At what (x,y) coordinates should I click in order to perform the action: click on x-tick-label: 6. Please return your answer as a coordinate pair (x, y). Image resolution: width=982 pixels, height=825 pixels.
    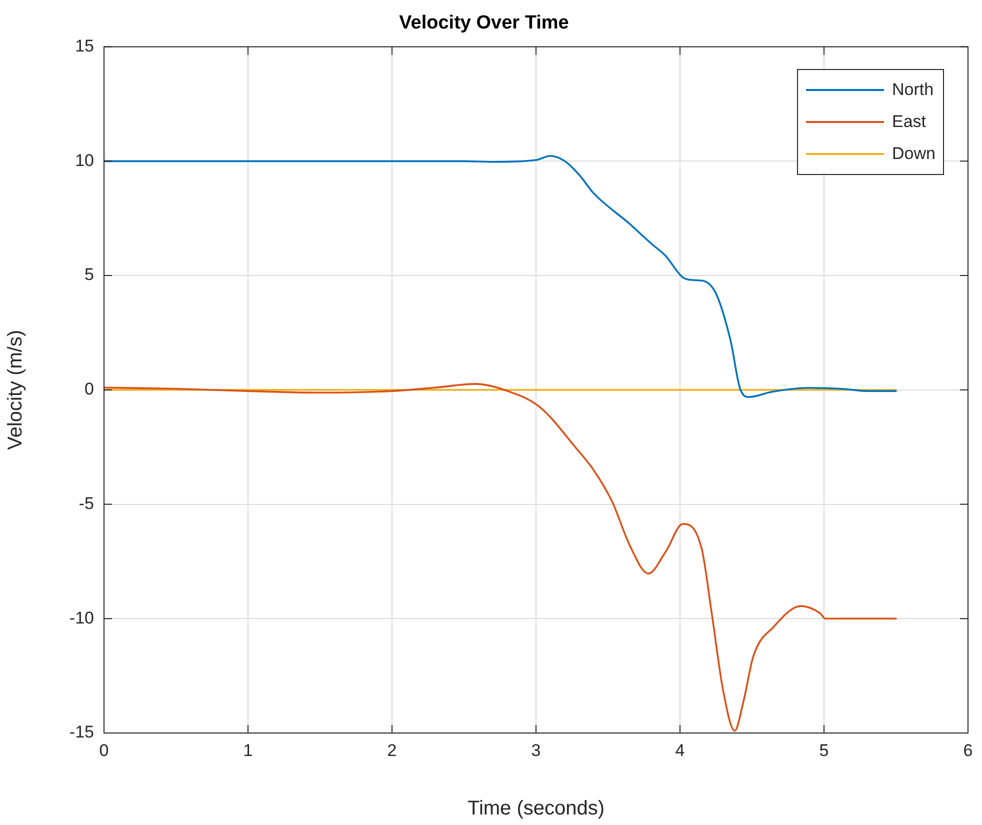
    Looking at the image, I should click on (968, 750).